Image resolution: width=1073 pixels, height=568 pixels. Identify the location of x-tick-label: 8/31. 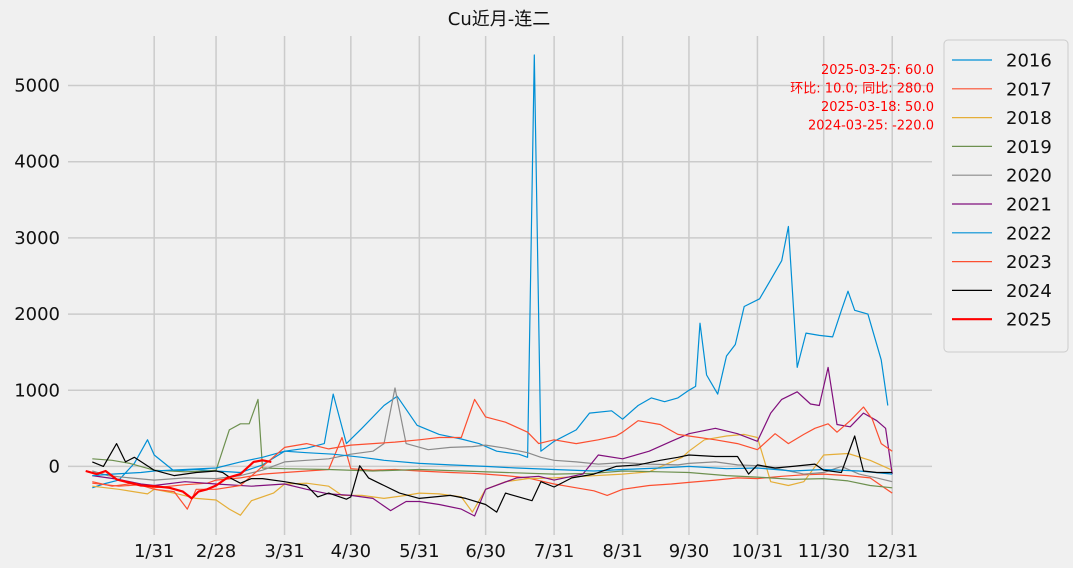
(622, 551).